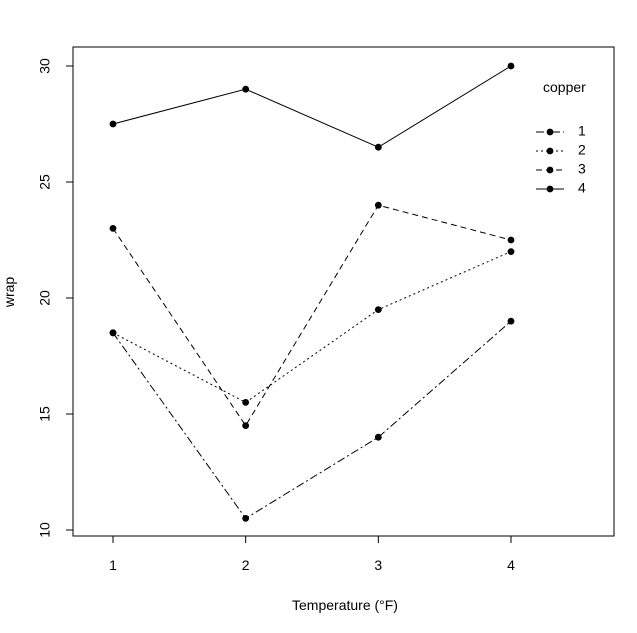 The image size is (637, 633). I want to click on y-tick-label: 30, so click(45, 66).